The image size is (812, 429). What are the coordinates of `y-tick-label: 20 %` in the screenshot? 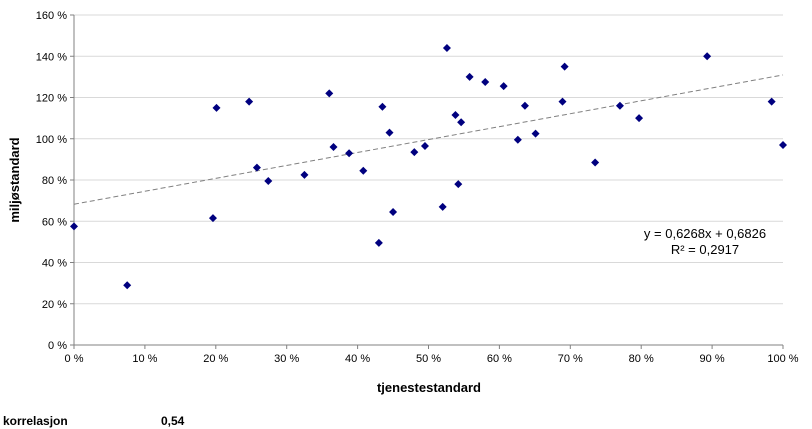 It's located at (54, 305).